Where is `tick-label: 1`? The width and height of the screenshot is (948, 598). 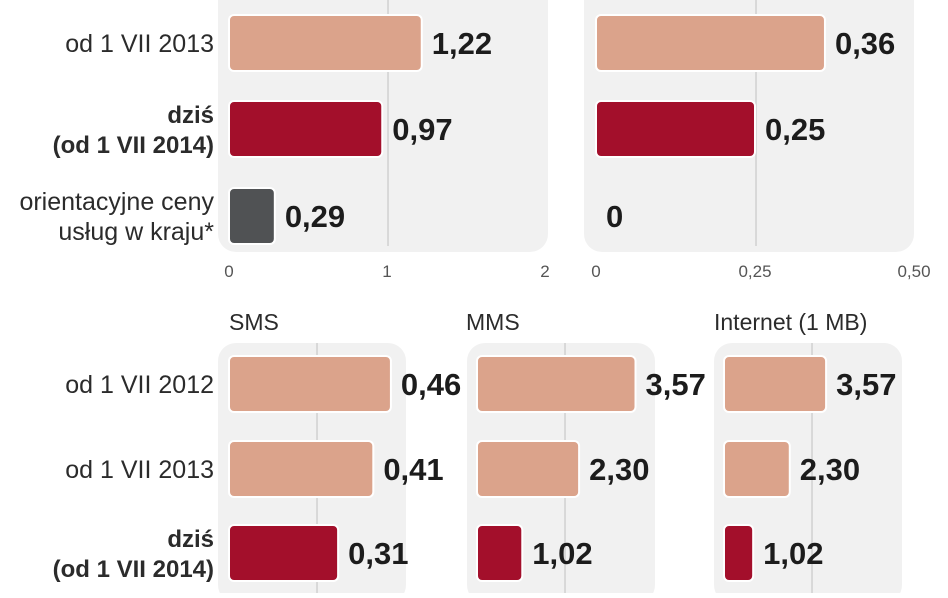 tick-label: 1 is located at coordinates (386, 271).